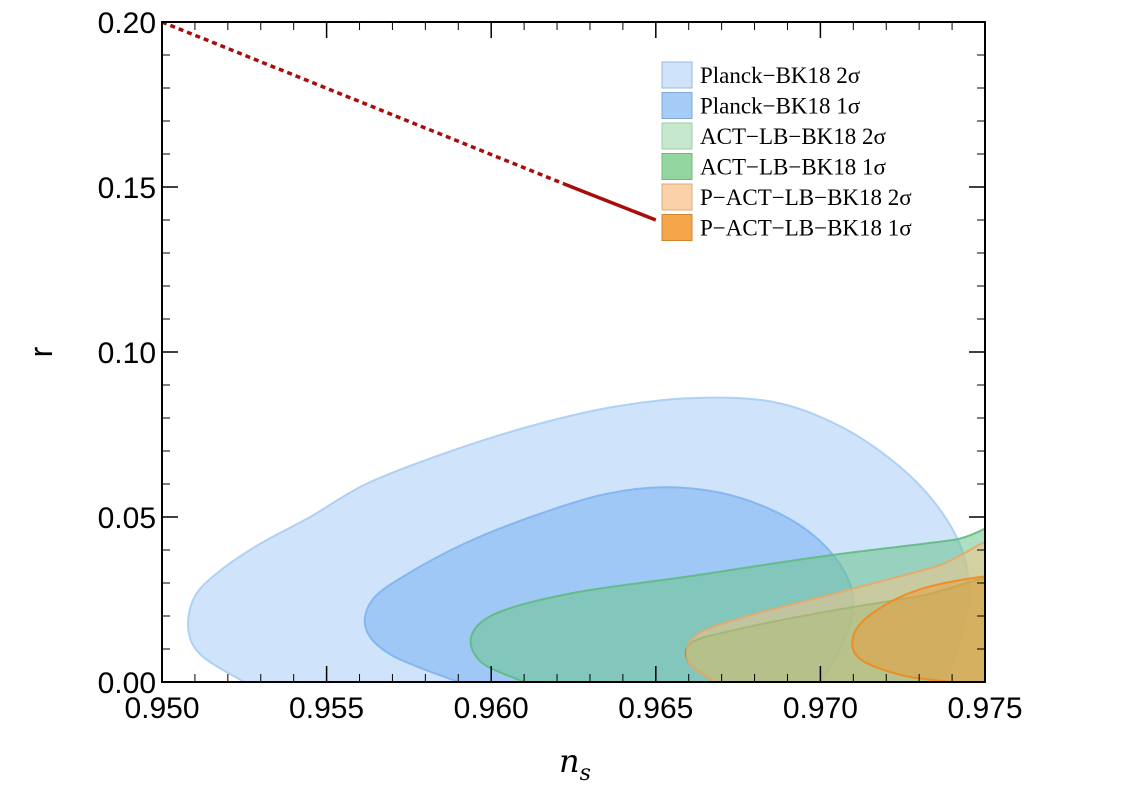  I want to click on y-tick-label: 0.15, so click(127, 188).